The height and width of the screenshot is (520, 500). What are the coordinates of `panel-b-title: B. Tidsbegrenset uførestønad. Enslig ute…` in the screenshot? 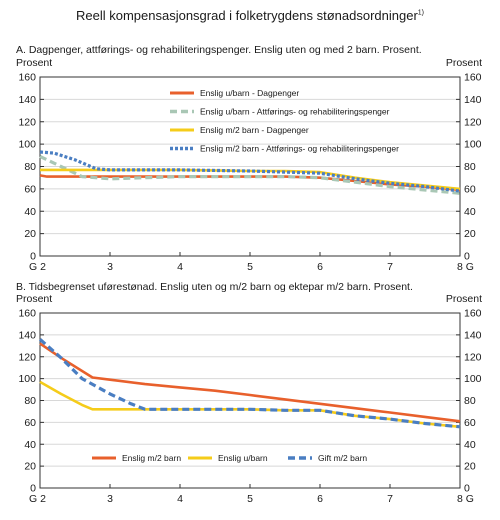 It's located at (214, 287).